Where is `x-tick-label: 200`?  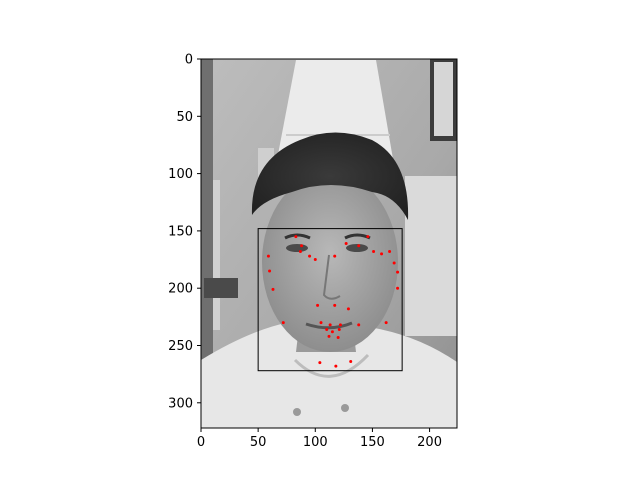
x-tick-label: 200 is located at coordinates (429, 442).